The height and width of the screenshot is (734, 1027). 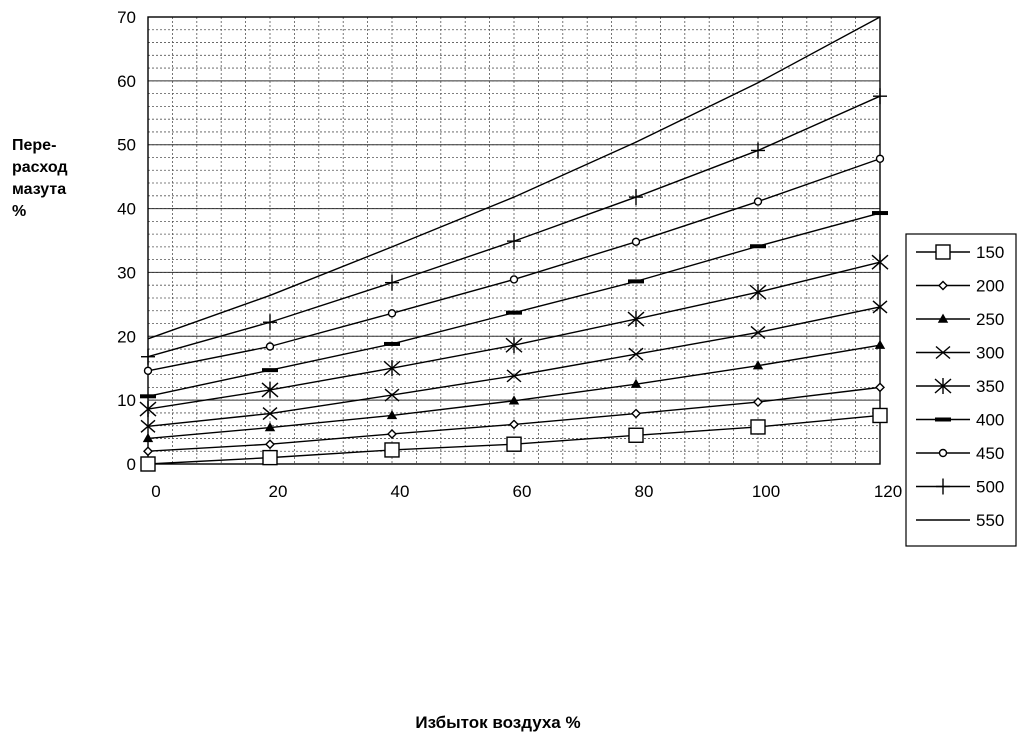 What do you see at coordinates (644, 491) in the screenshot?
I see `x-tick-label: 80` at bounding box center [644, 491].